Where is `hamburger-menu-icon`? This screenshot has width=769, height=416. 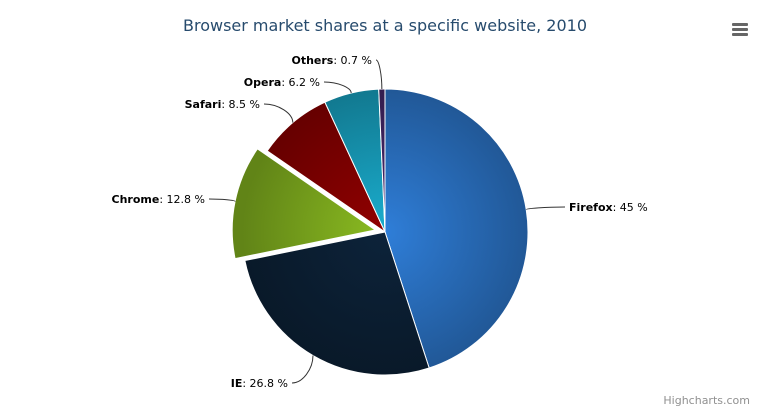
hamburger-menu-icon is located at coordinates (740, 30).